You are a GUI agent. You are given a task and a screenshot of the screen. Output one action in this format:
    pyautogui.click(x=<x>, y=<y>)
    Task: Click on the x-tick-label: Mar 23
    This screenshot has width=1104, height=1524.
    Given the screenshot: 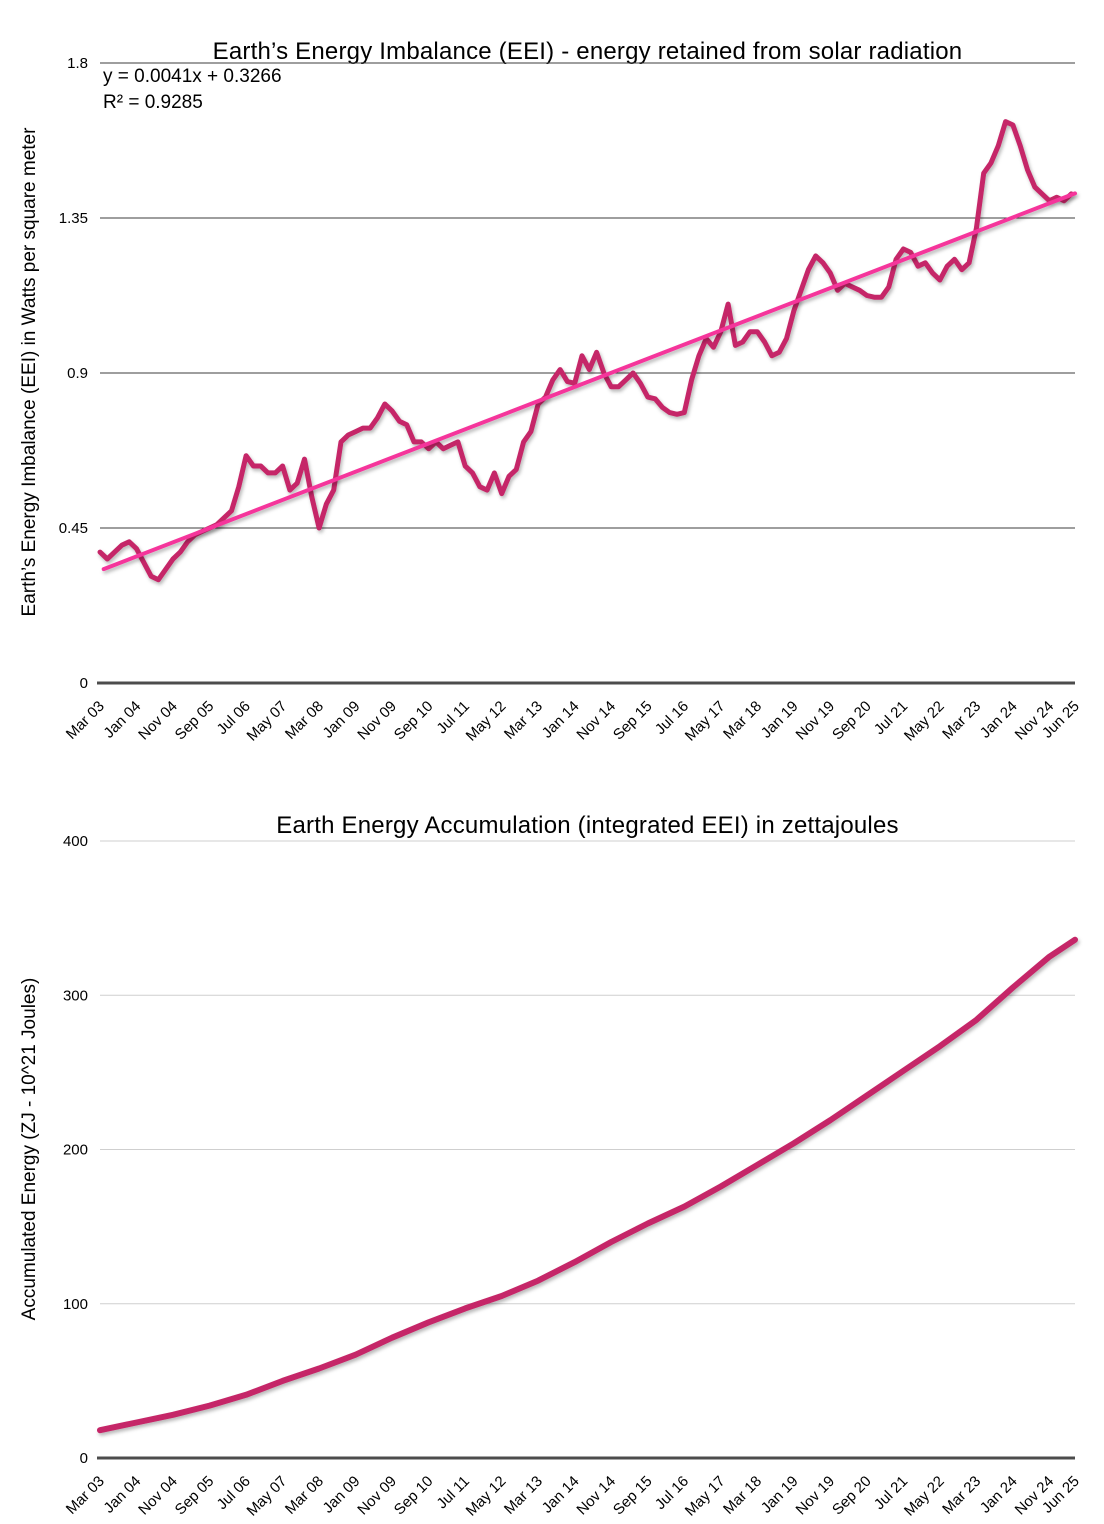 What is the action you would take?
    pyautogui.click(x=961, y=1495)
    